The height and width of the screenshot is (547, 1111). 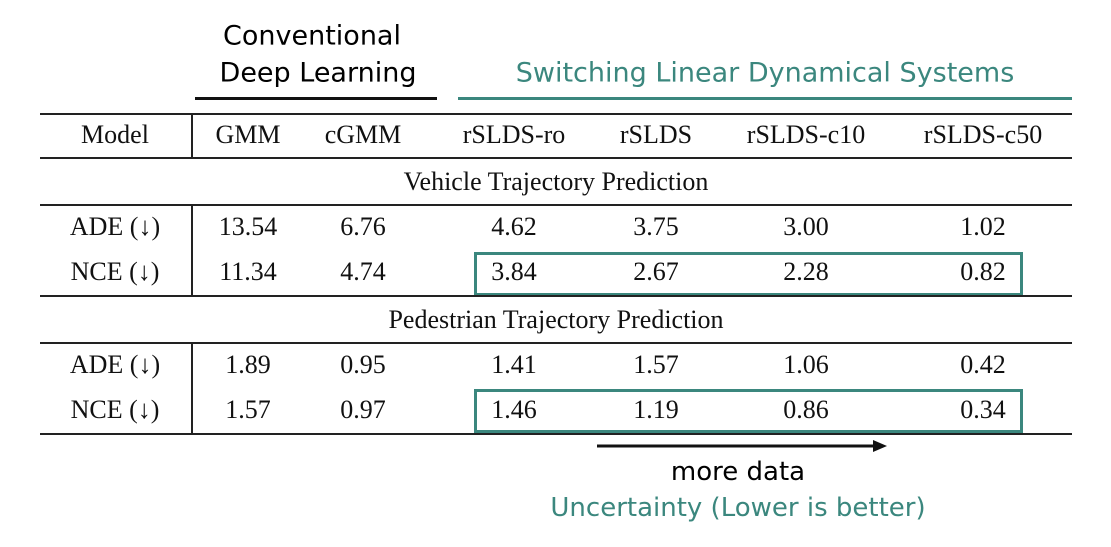 What do you see at coordinates (656, 409) in the screenshot?
I see `cell: 1.19` at bounding box center [656, 409].